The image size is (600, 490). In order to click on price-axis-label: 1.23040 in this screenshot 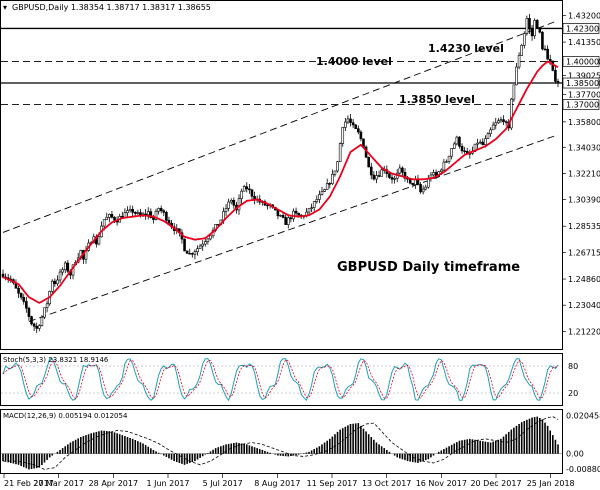, I will do `click(584, 305)`.